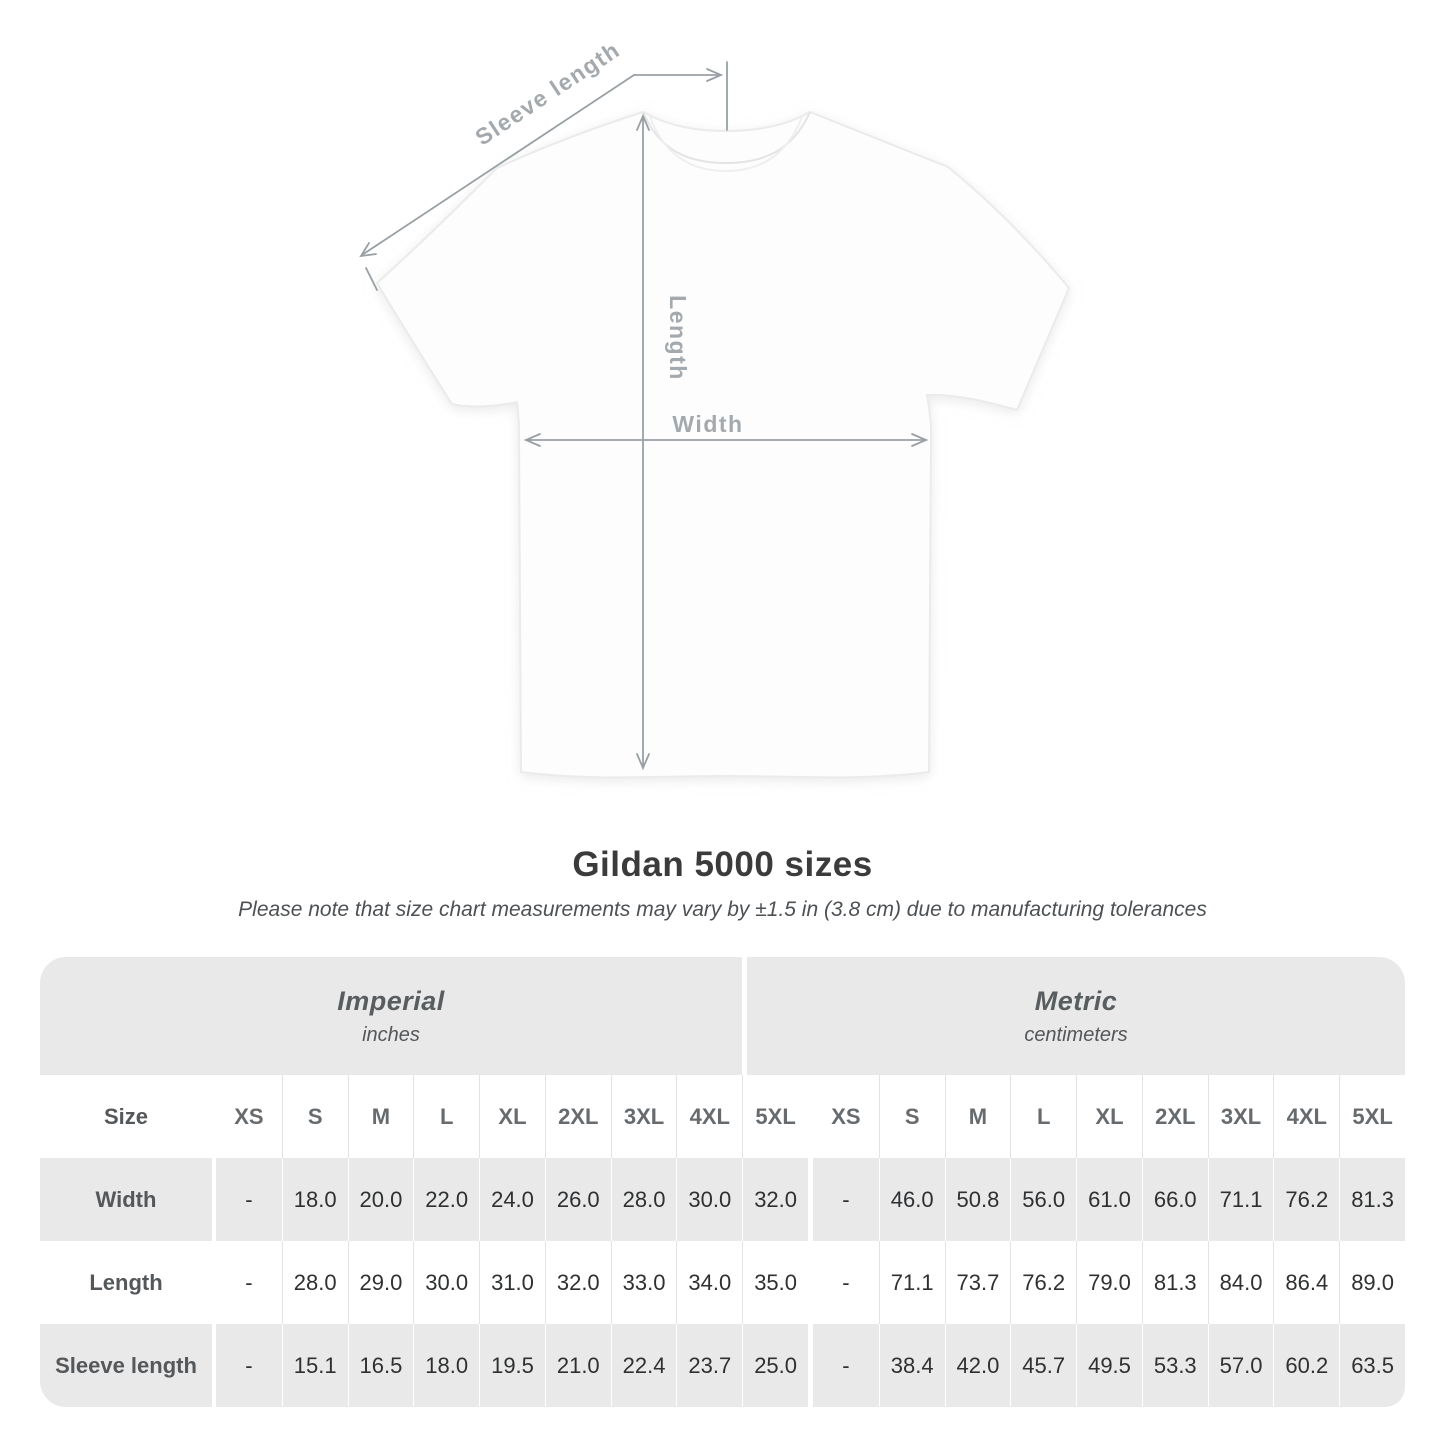 This screenshot has height=1445, width=1445. Describe the element at coordinates (1174, 1365) in the screenshot. I see `value-cell: 53.3` at that location.